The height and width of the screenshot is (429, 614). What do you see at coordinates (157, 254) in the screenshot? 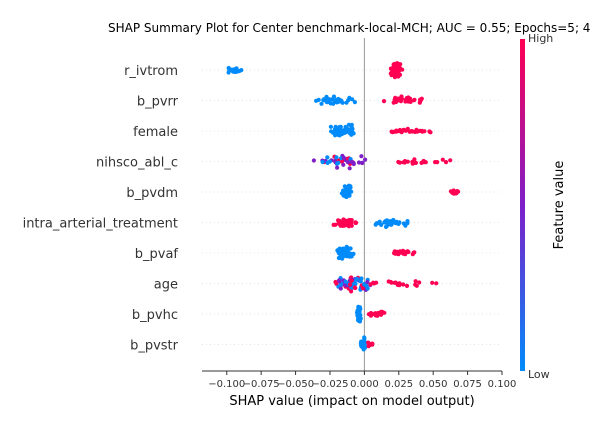
I see `feature-label-b_pvaf: b_pvaf` at bounding box center [157, 254].